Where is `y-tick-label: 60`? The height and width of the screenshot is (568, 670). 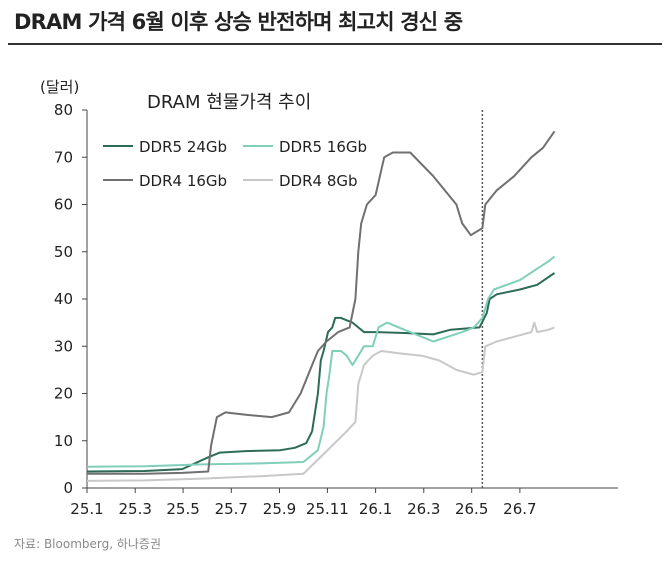 y-tick-label: 60 is located at coordinates (63, 205).